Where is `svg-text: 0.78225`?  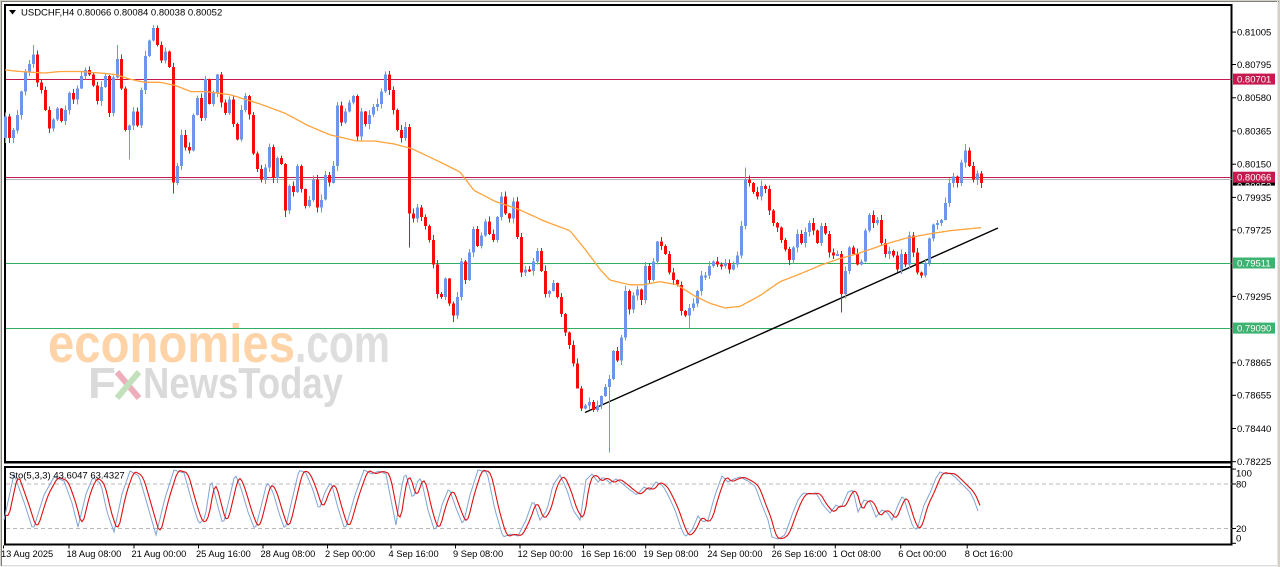
svg-text: 0.78225 is located at coordinates (1254, 462).